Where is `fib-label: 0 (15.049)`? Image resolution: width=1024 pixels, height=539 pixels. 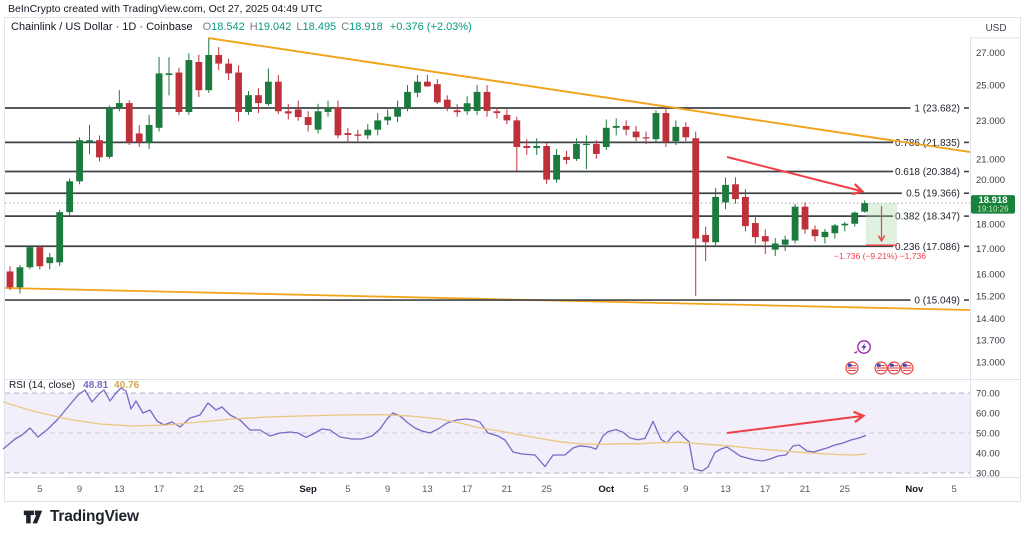
fib-label: 0 (15.049) is located at coordinates (937, 301).